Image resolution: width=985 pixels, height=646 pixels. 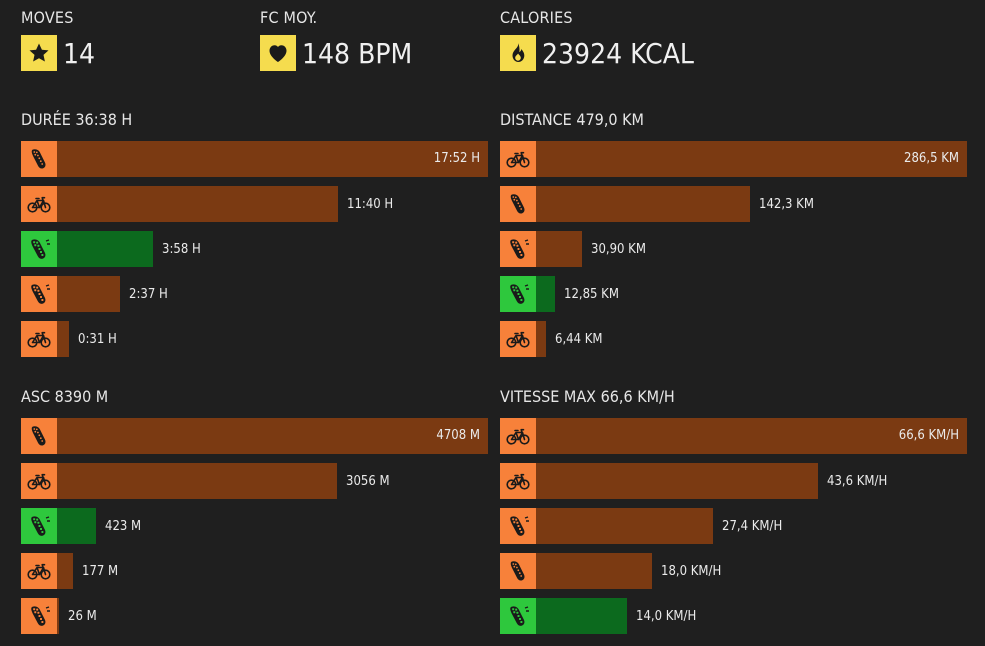 What do you see at coordinates (370, 204) in the screenshot?
I see `bar-value-label: 11:40 H` at bounding box center [370, 204].